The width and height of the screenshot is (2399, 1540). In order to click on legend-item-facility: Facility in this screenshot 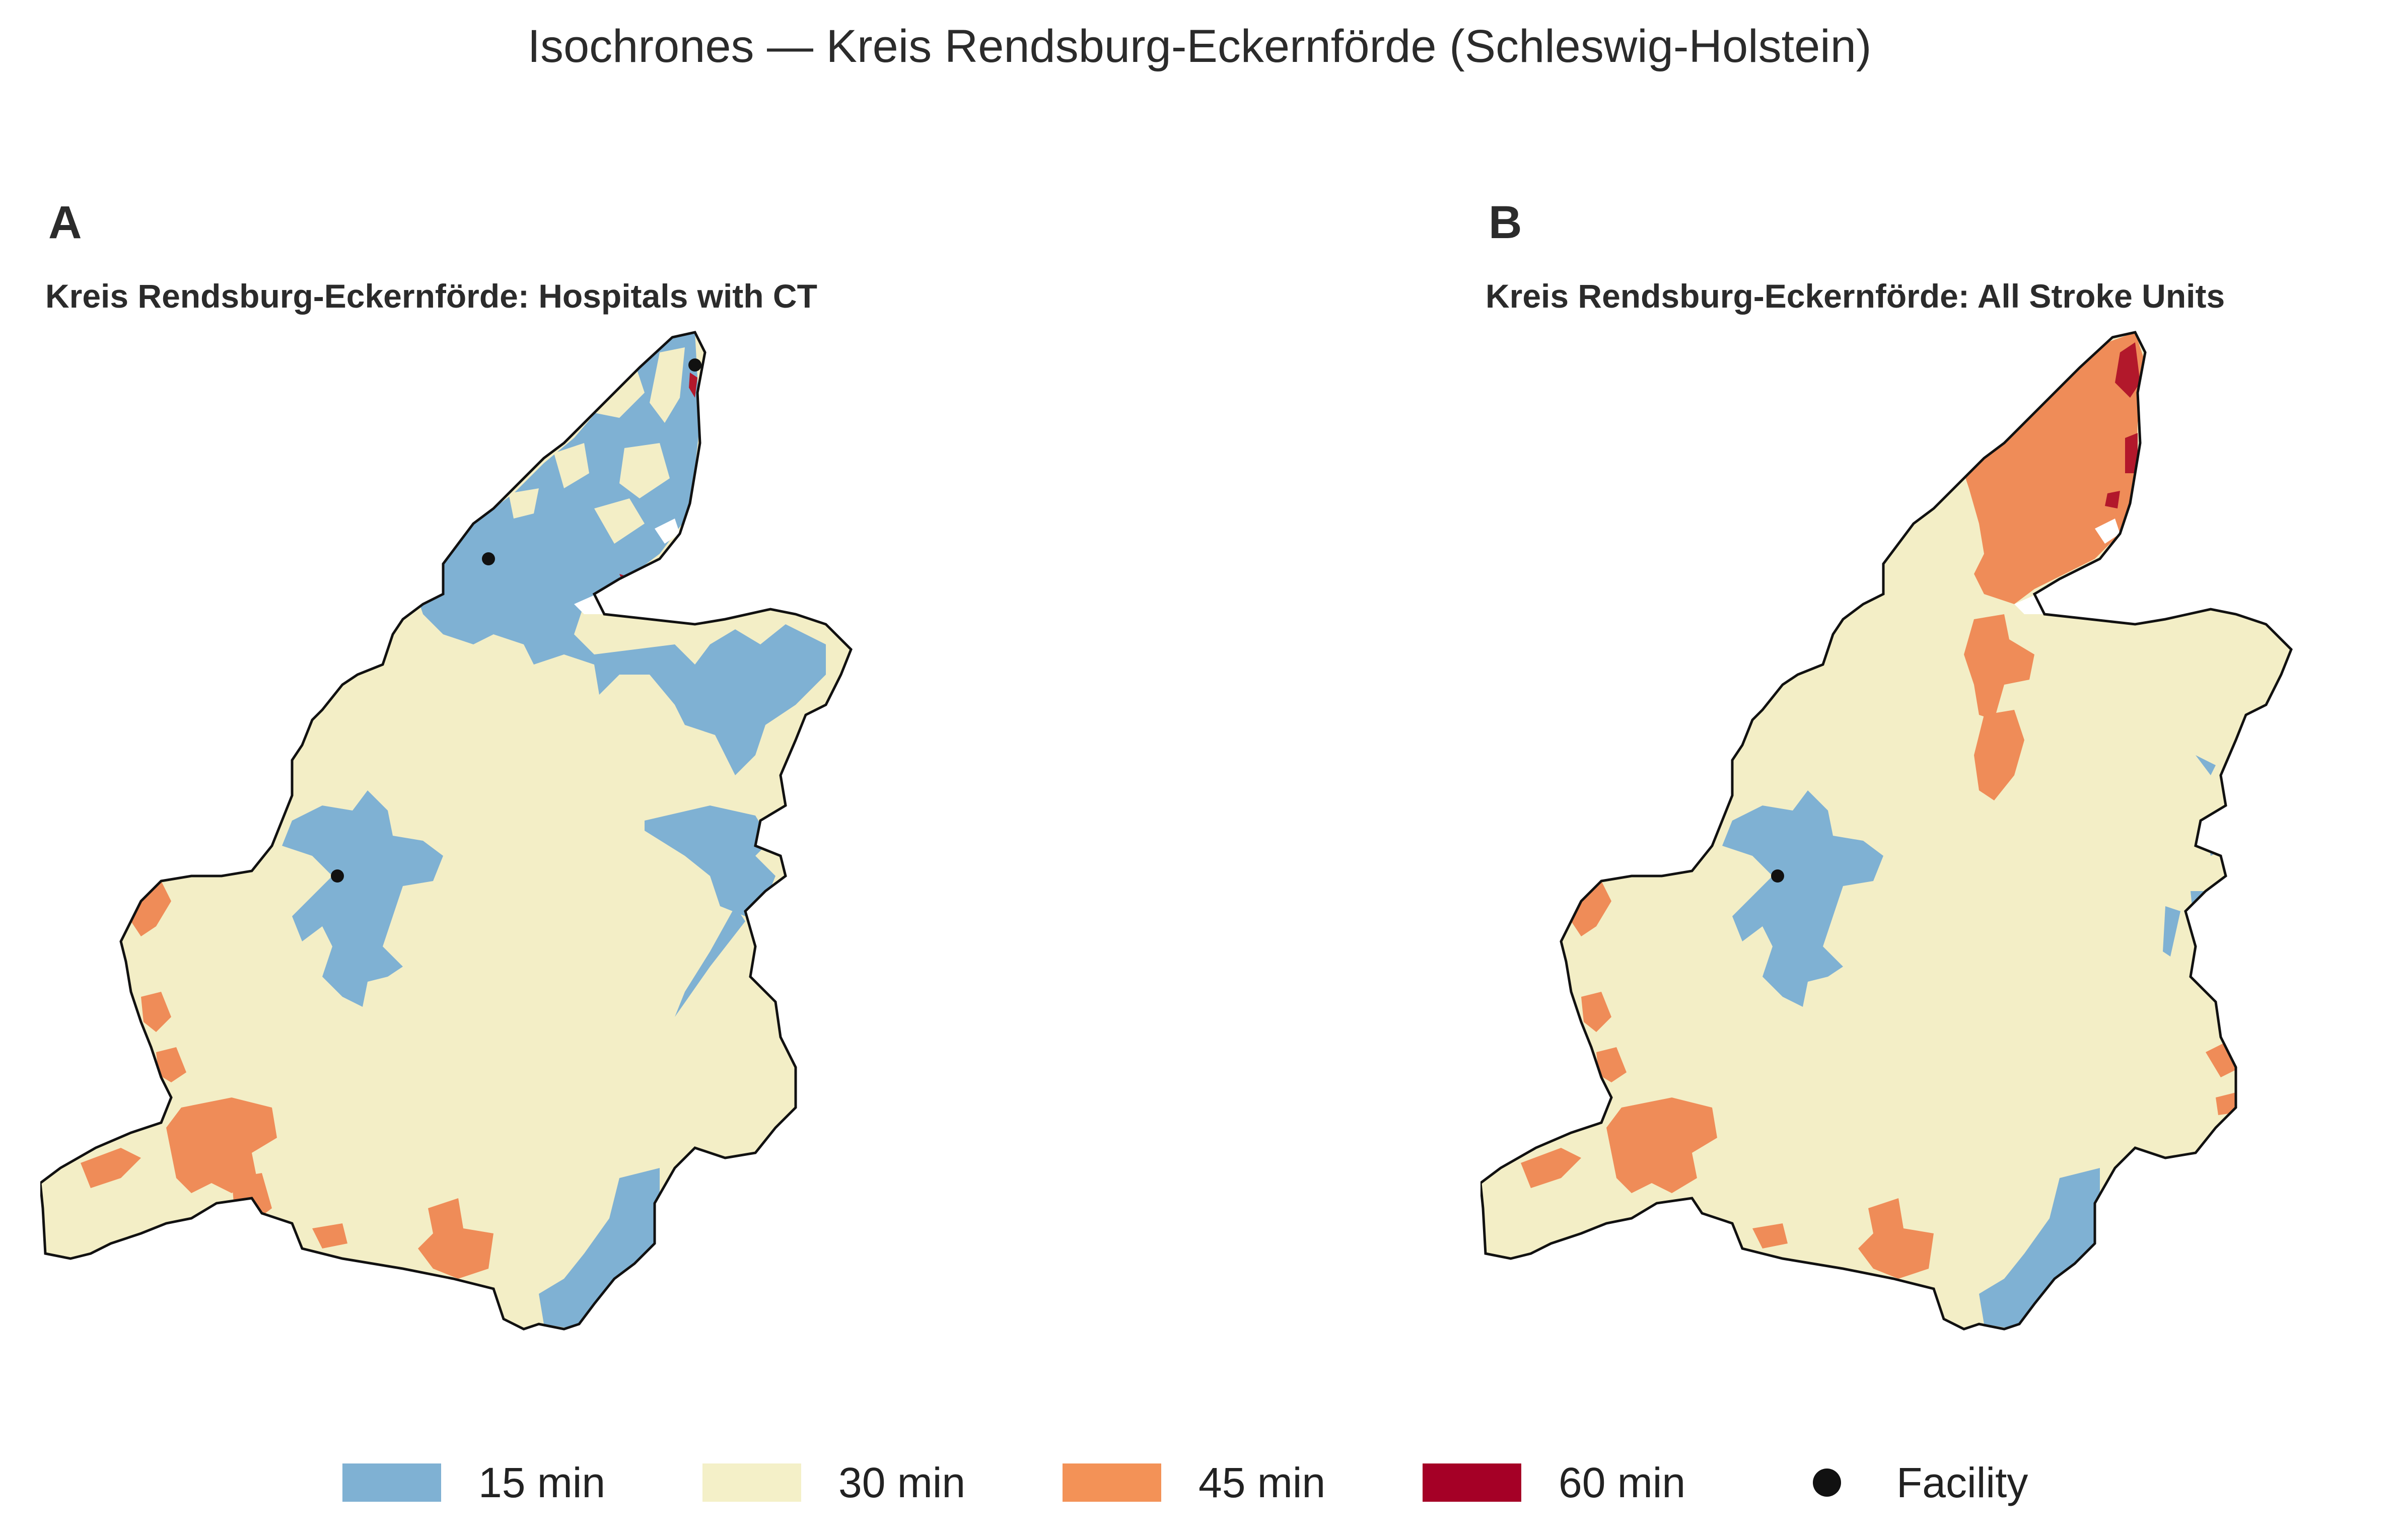, I will do `click(1906, 1483)`.